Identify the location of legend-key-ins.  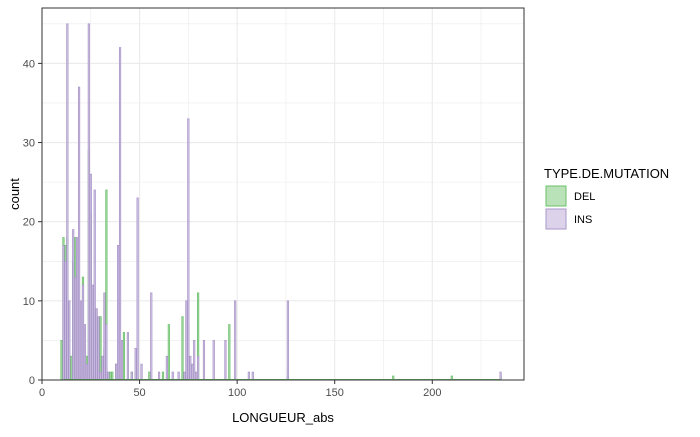
(556, 219).